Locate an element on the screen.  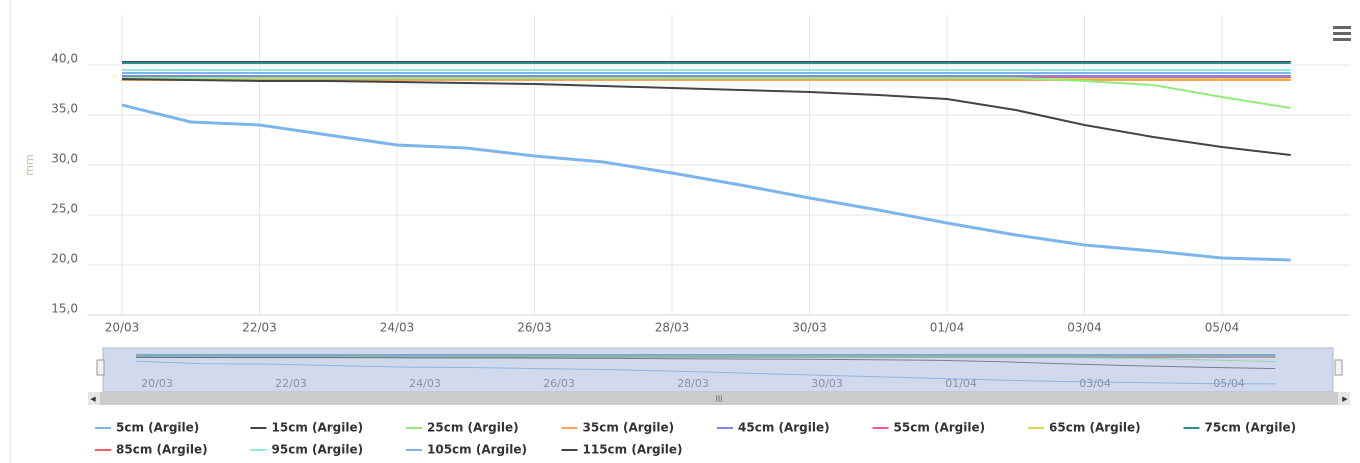
x-tick-label: 28/03 is located at coordinates (672, 328).